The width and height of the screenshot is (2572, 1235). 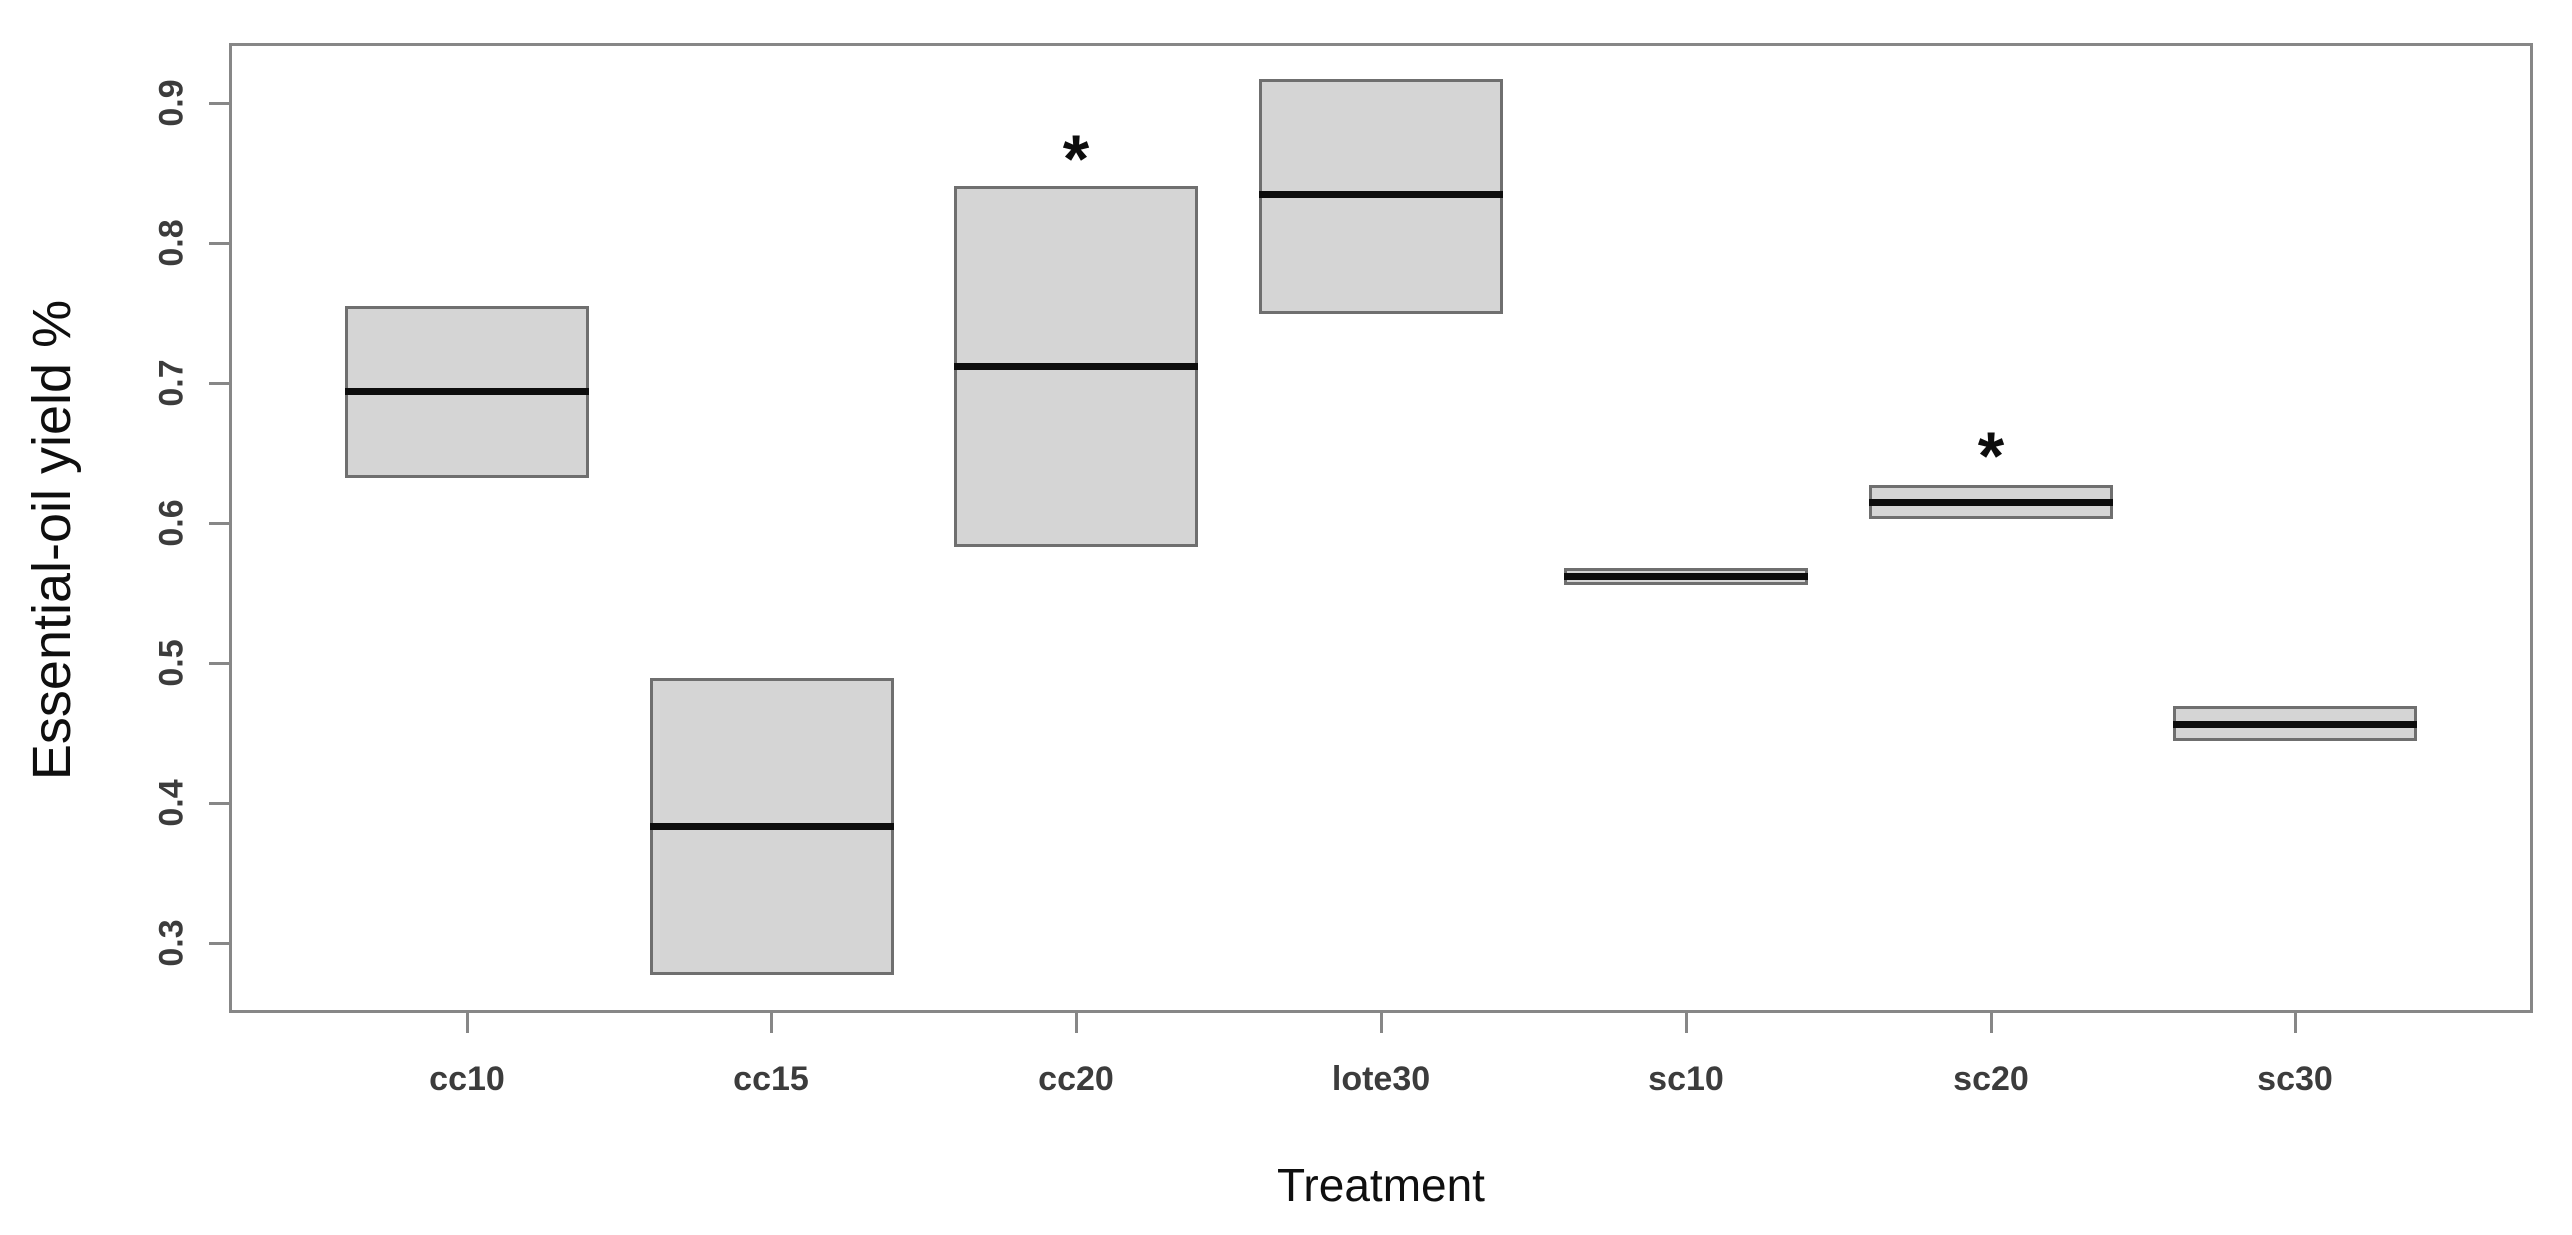 What do you see at coordinates (1991, 456) in the screenshot?
I see `significance-asterisk-sc20: *` at bounding box center [1991, 456].